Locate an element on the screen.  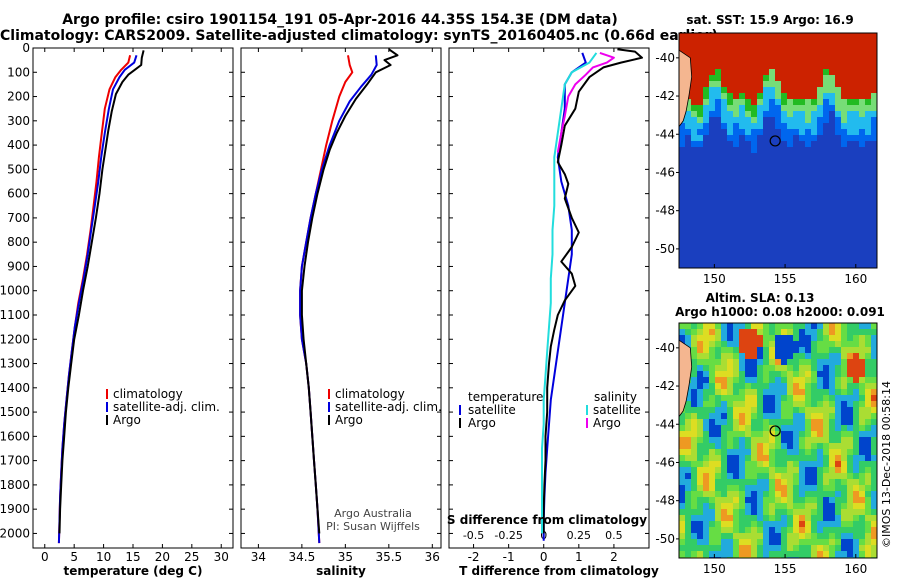
float-marker is located at coordinates (775, 431).